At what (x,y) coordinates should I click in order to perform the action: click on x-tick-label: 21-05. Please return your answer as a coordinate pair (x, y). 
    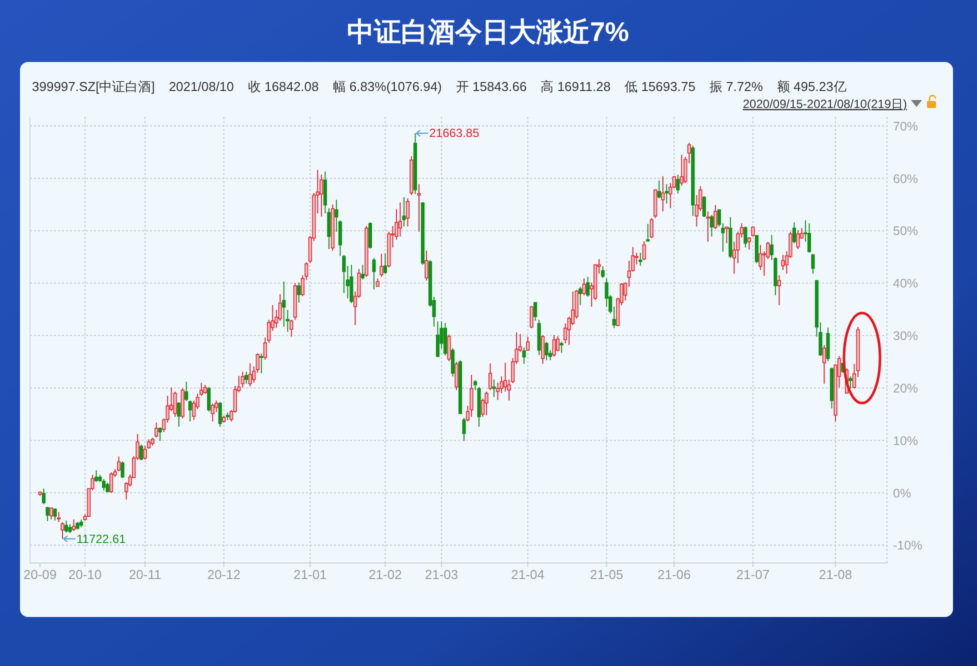
    Looking at the image, I should click on (607, 574).